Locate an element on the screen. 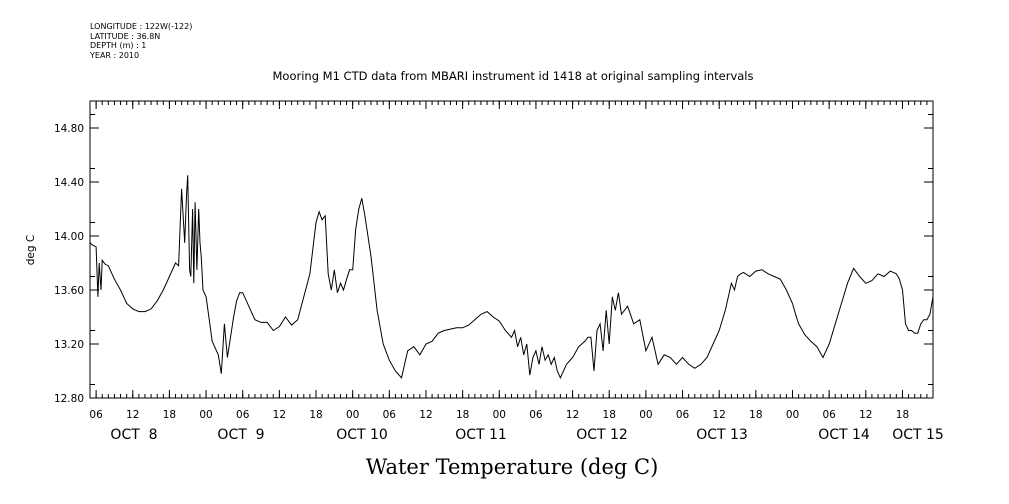  x-date-label: OCT 11 is located at coordinates (481, 435).